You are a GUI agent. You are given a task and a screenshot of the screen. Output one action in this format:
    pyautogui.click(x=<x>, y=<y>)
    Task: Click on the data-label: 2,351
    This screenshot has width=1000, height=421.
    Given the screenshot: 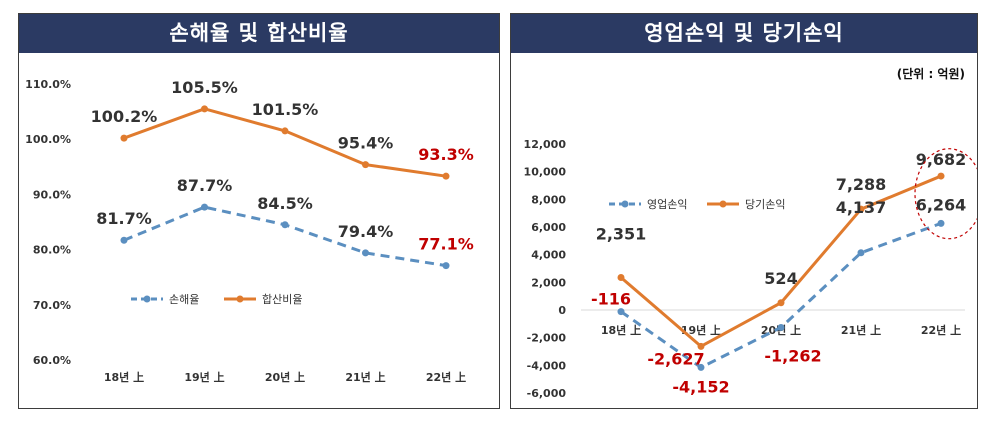 What is the action you would take?
    pyautogui.click(x=621, y=233)
    